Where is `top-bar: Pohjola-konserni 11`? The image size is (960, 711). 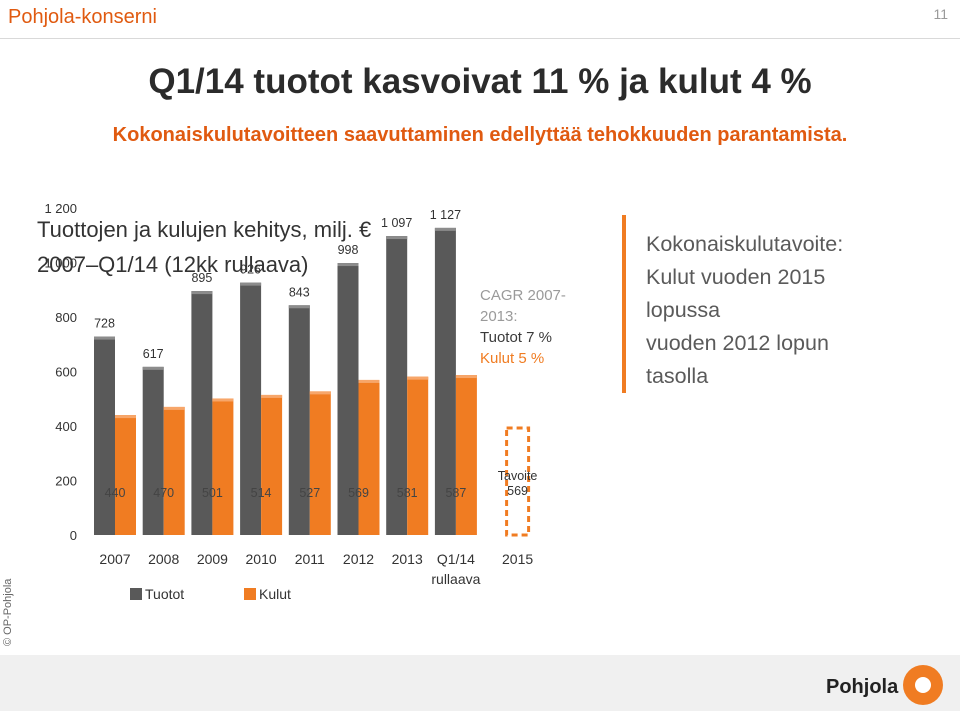 top-bar: Pohjola-konserni 11 is located at coordinates (480, 19).